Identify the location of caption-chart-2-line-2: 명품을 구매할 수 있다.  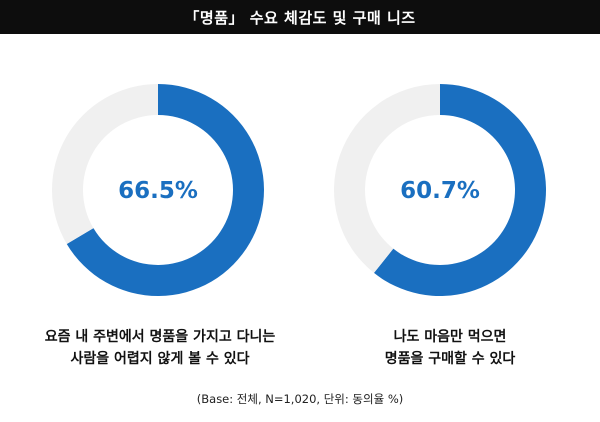
(450, 359).